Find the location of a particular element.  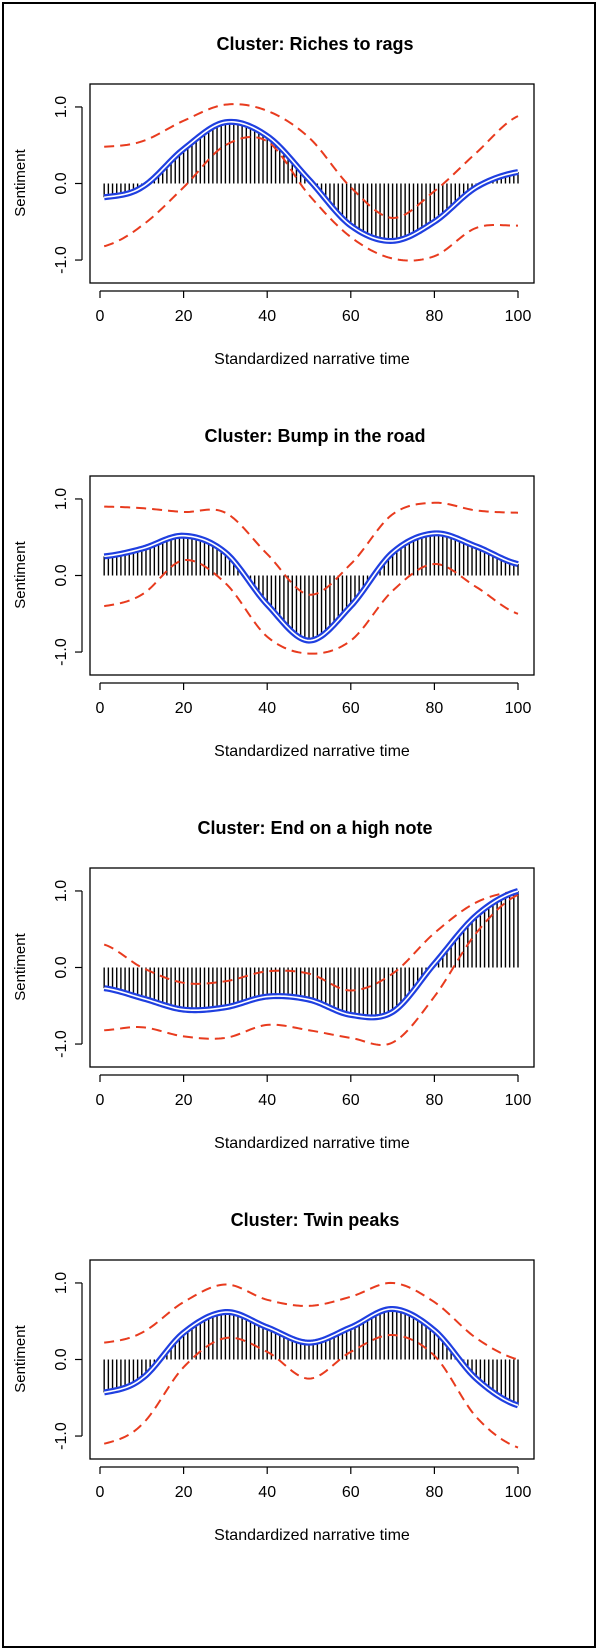

mean-bars is located at coordinates (311, 587).